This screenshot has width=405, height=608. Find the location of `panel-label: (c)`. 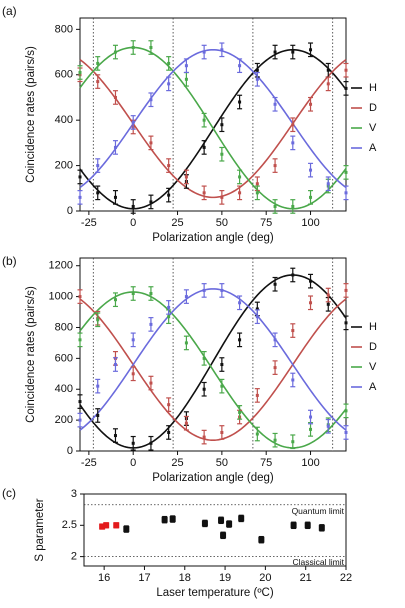

panel-label: (c) is located at coordinates (9, 493).